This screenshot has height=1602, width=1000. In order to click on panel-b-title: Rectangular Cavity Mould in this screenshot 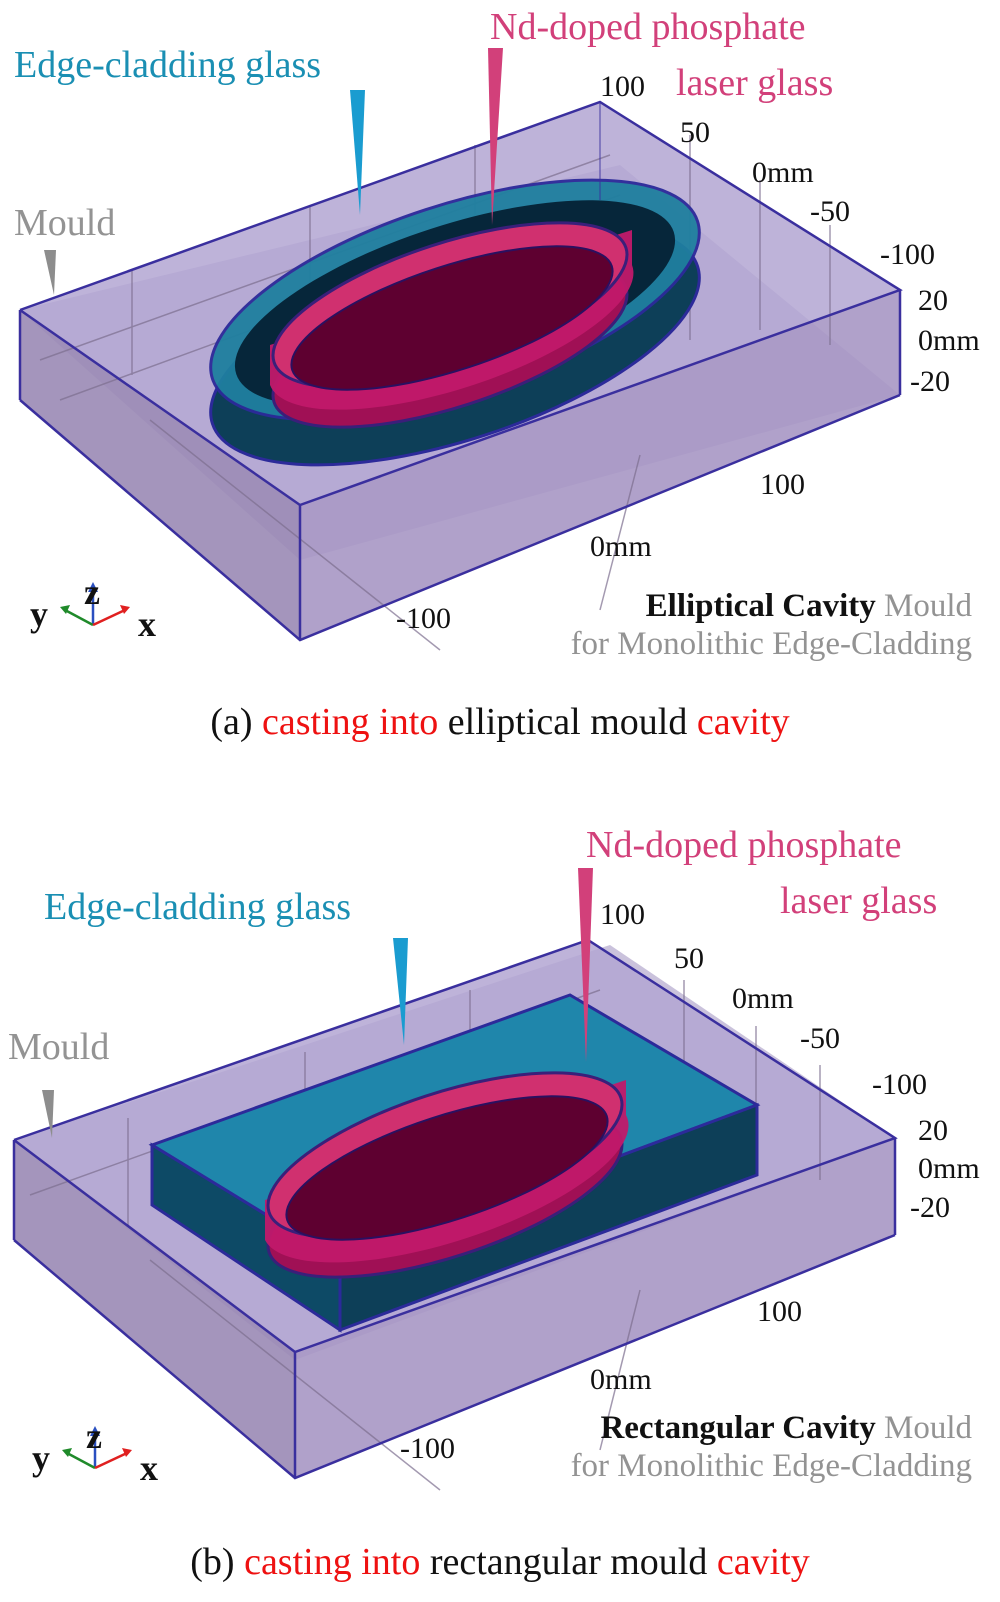, I will do `click(786, 1428)`.